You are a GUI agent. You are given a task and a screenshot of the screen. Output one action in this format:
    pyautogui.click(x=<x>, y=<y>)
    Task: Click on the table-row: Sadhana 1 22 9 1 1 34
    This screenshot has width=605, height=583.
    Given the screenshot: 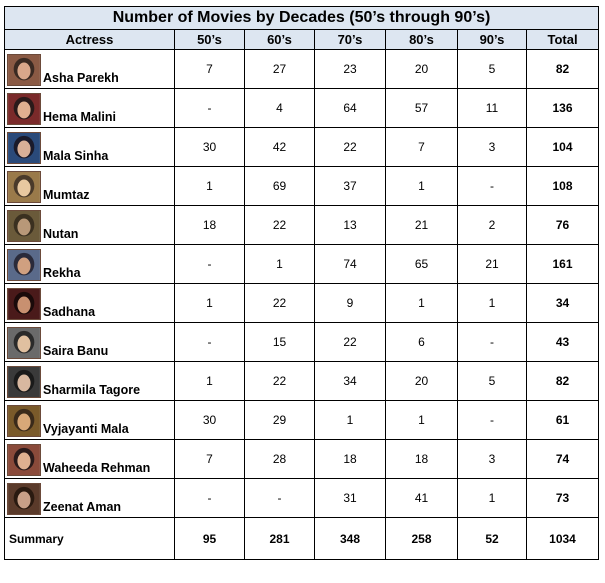 What is the action you would take?
    pyautogui.click(x=302, y=303)
    